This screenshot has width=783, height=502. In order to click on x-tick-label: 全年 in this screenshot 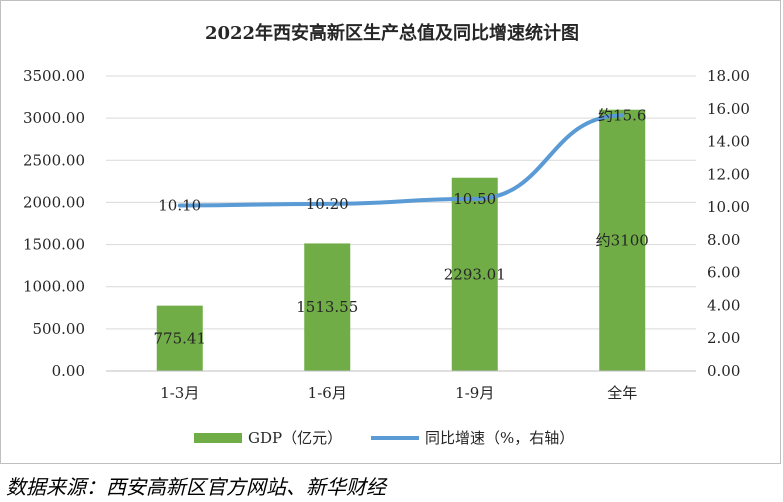, I will do `click(622, 393)`.